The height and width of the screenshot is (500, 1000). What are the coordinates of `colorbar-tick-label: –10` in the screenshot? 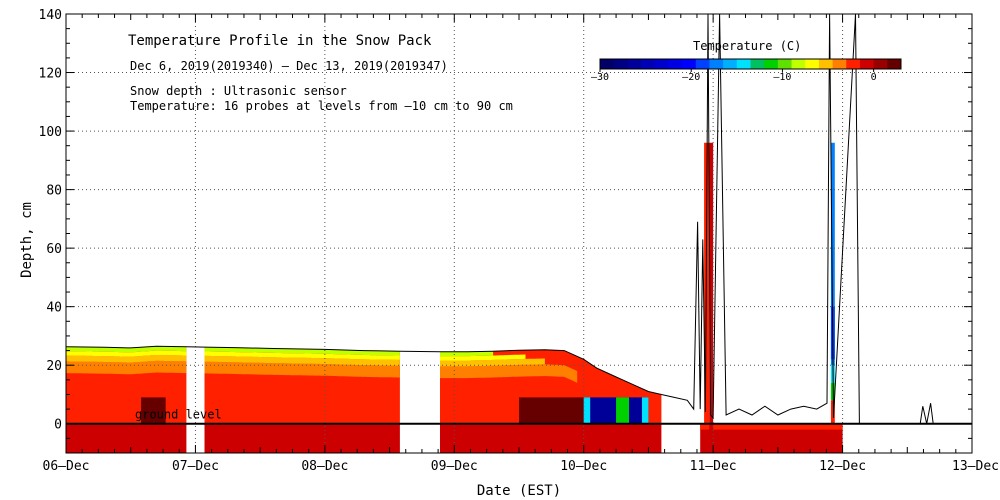 It's located at (782, 77).